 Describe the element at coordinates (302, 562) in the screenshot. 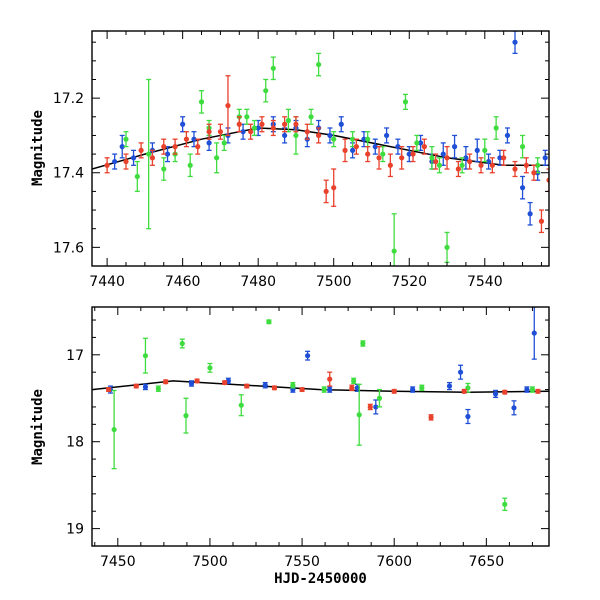

I see `x-tick-label: 7550` at that location.